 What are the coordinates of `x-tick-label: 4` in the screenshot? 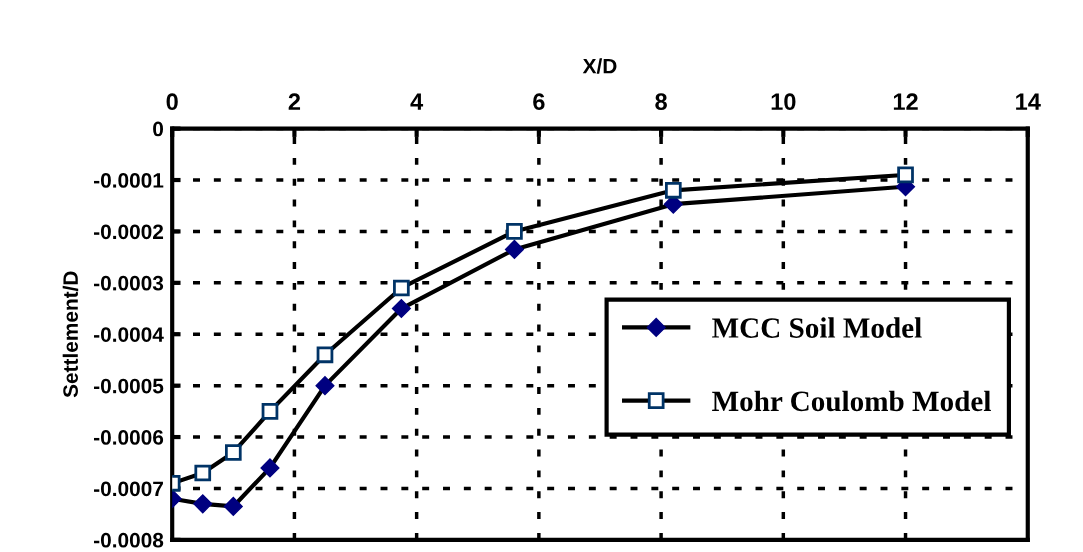 It's located at (417, 101).